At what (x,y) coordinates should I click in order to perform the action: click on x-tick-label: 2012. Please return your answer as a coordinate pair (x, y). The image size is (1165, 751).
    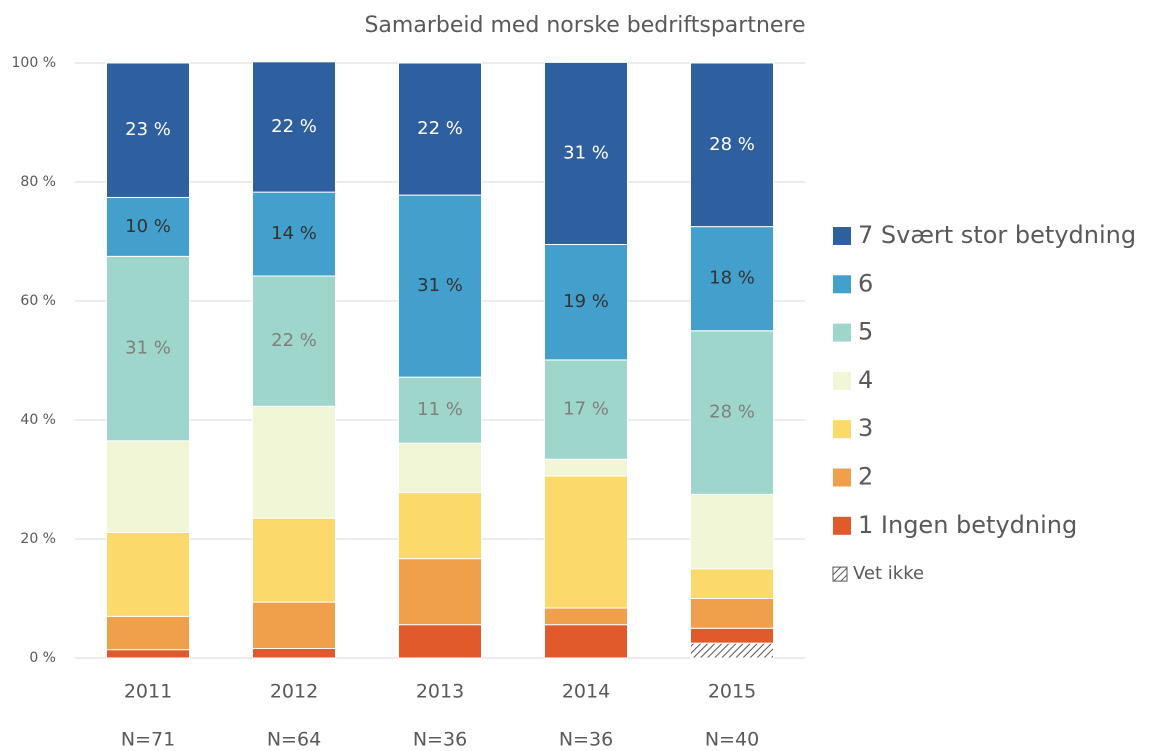
    Looking at the image, I should click on (294, 692).